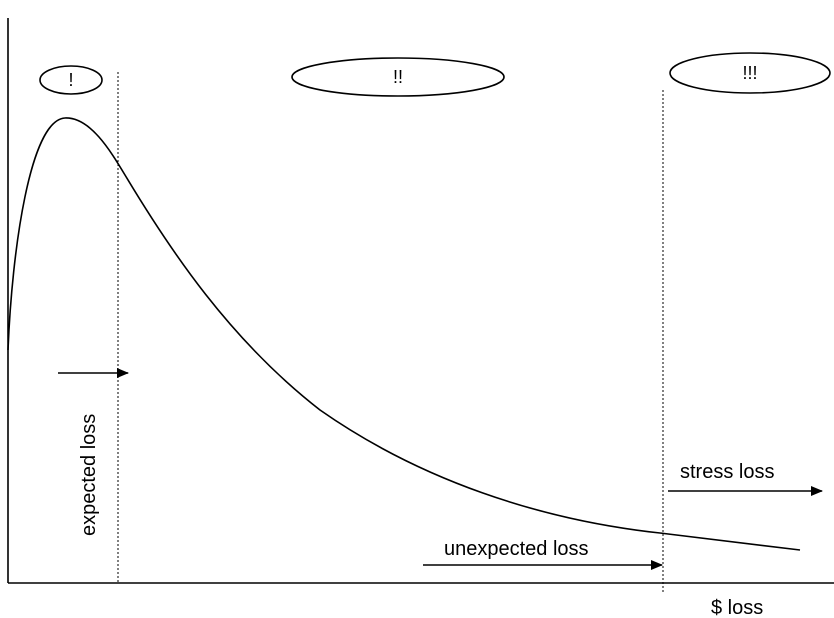 The height and width of the screenshot is (618, 834). I want to click on stress-loss-label: stress loss, so click(727, 472).